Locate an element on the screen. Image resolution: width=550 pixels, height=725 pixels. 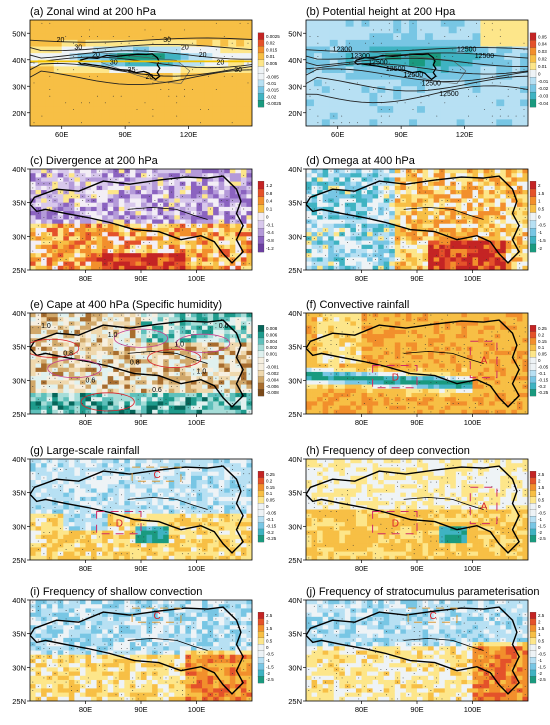
x-tick-label: 60E is located at coordinates (61, 134).